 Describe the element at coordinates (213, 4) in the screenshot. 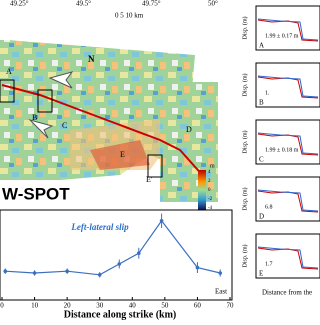

I see `lat-label: 50°` at that location.